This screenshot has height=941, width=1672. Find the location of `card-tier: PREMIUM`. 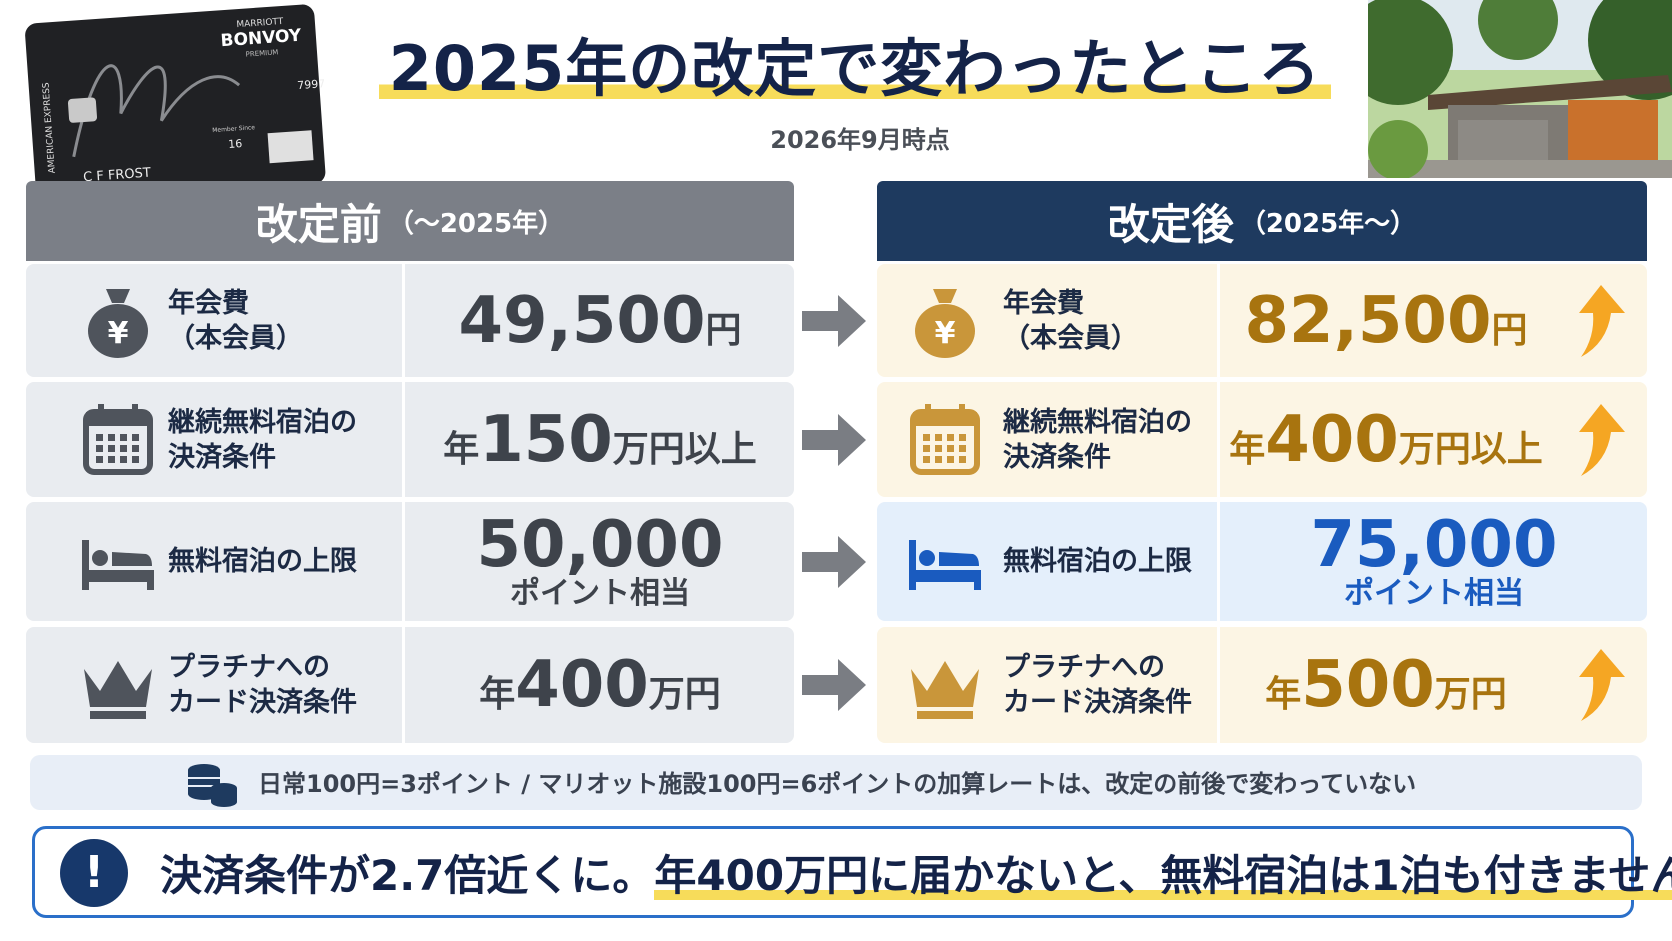

card-tier: PREMIUM is located at coordinates (261, 53).